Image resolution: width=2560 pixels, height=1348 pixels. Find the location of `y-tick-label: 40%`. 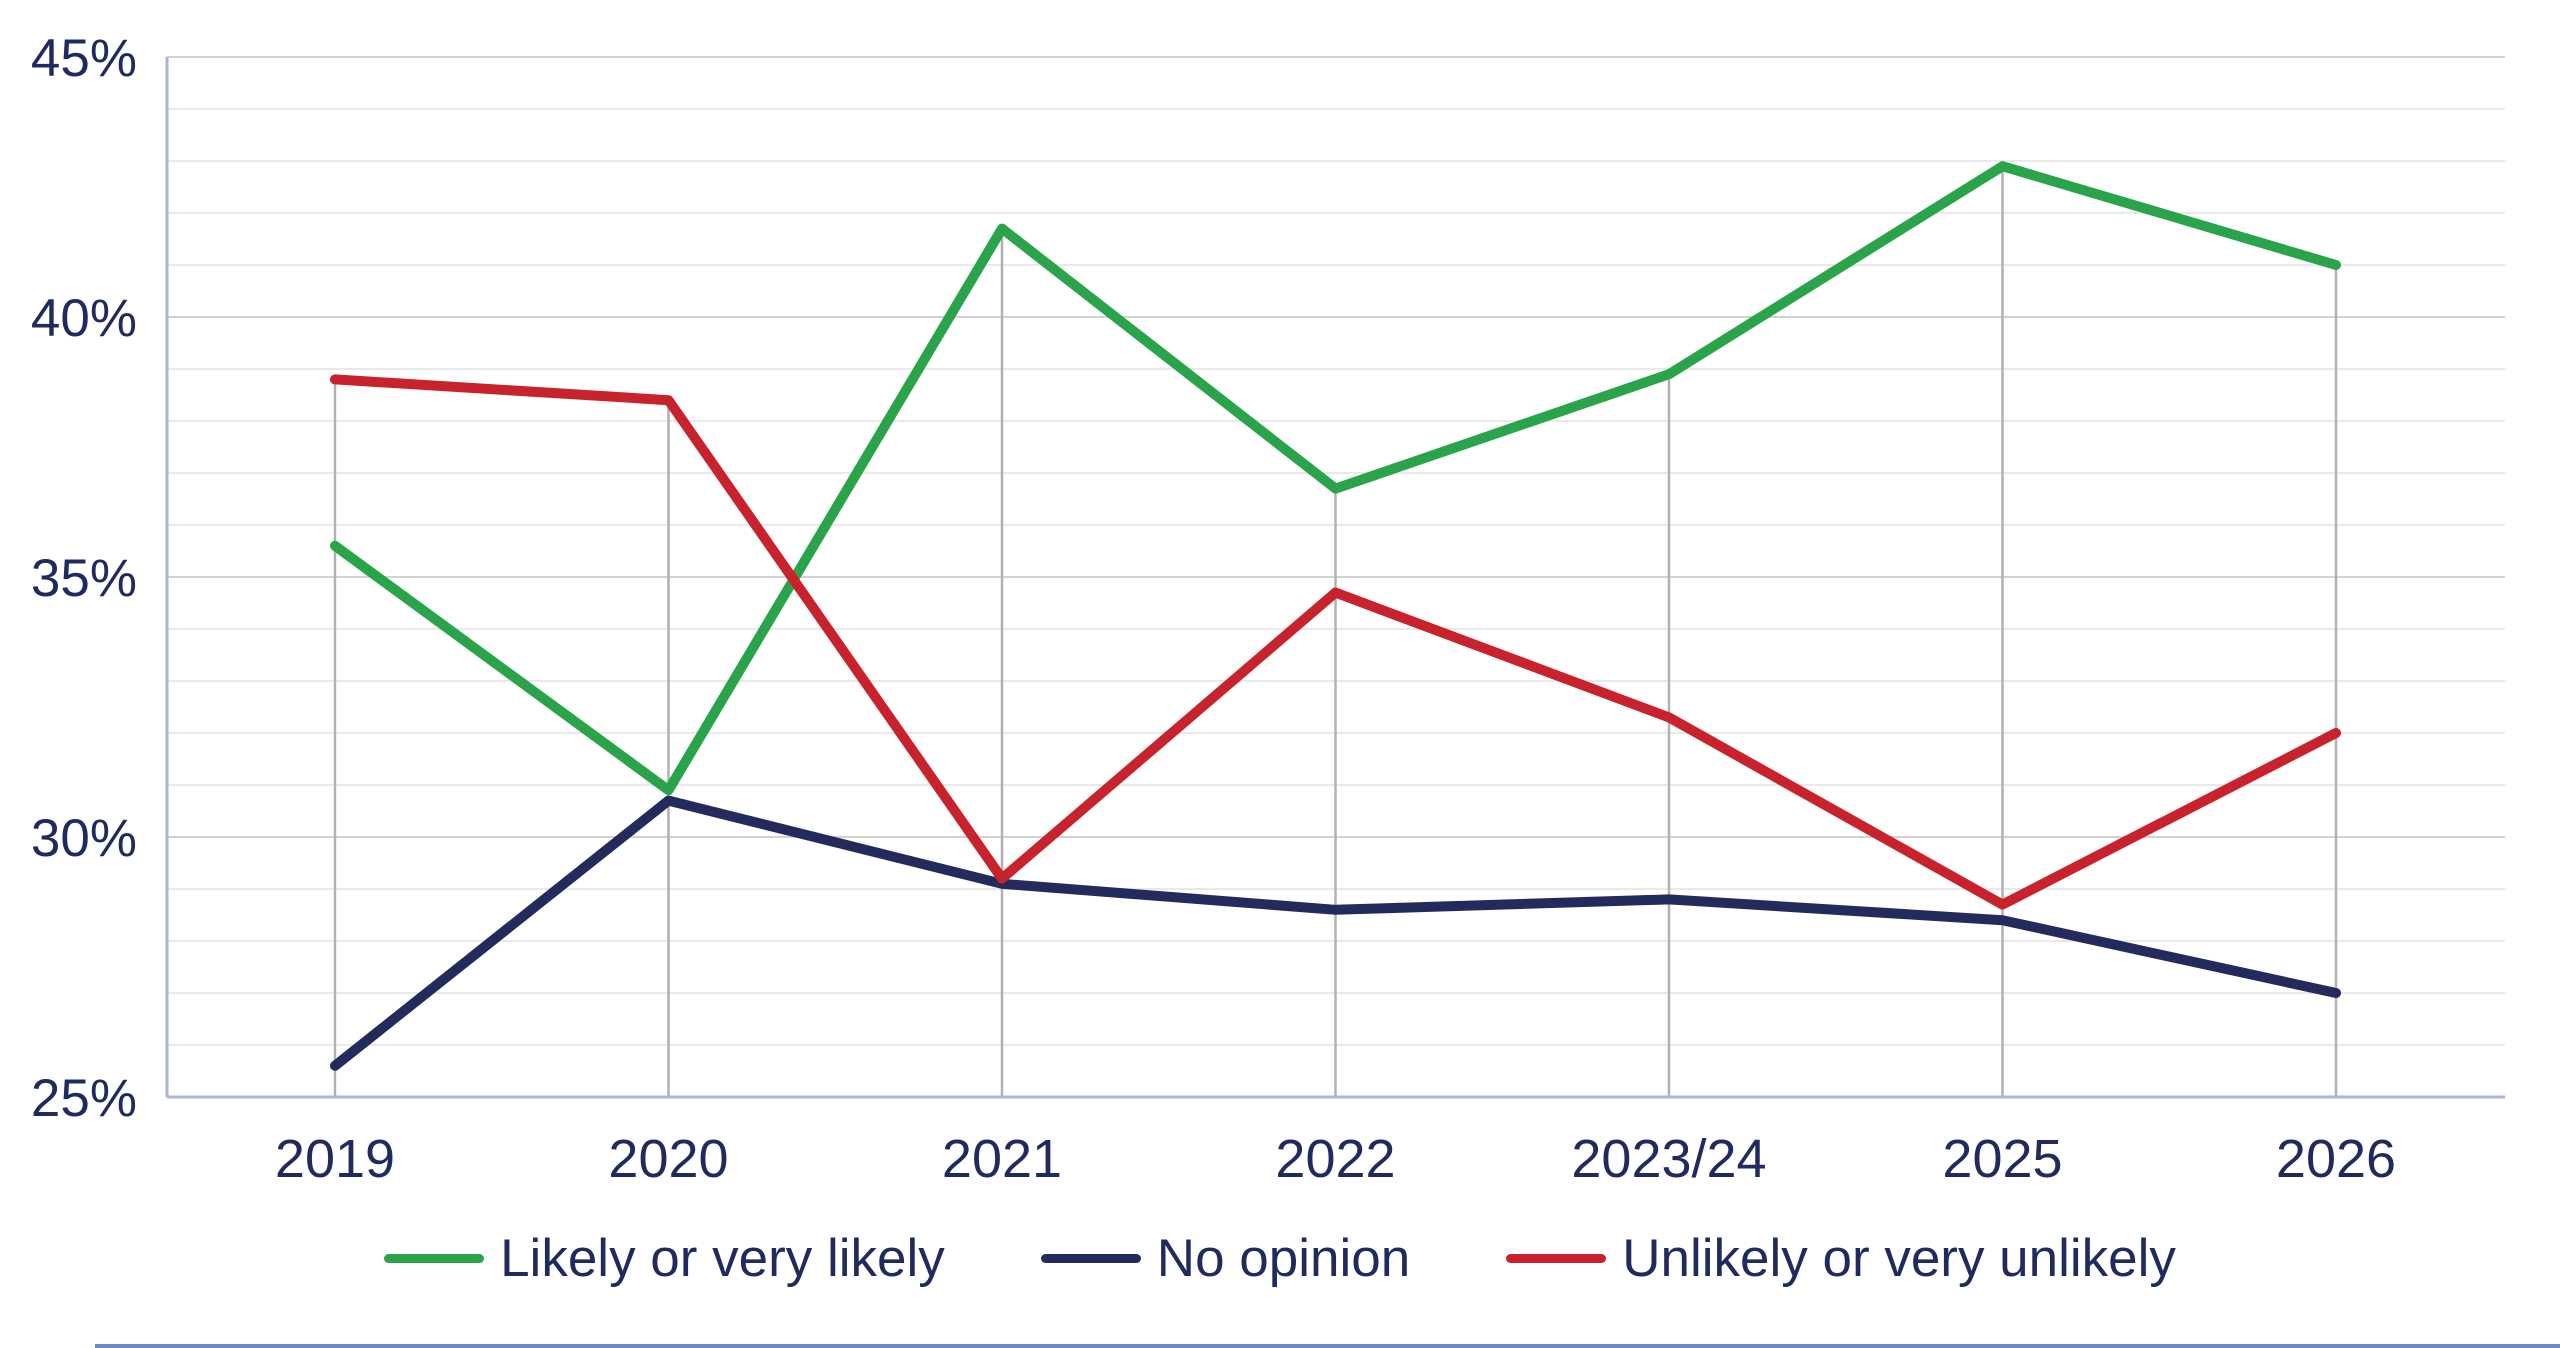

y-tick-label: 40% is located at coordinates (84, 318).